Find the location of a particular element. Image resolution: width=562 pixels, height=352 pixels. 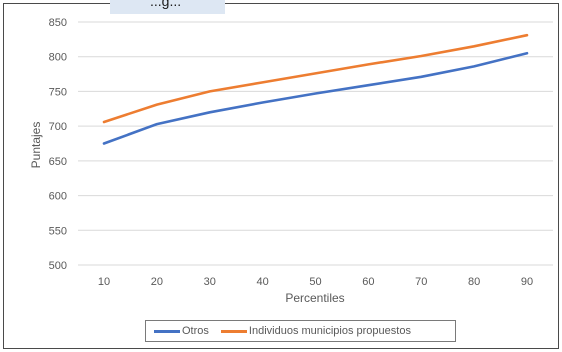

legend: Otros Individuos municipios propuestos is located at coordinates (300, 331).